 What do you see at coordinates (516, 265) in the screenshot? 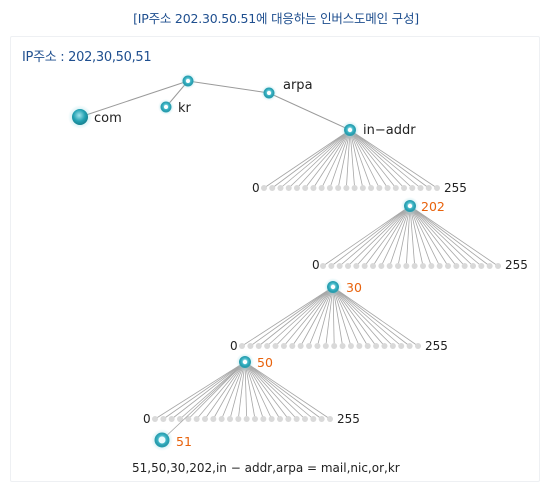
I see `level2-end-label: 255` at bounding box center [516, 265].